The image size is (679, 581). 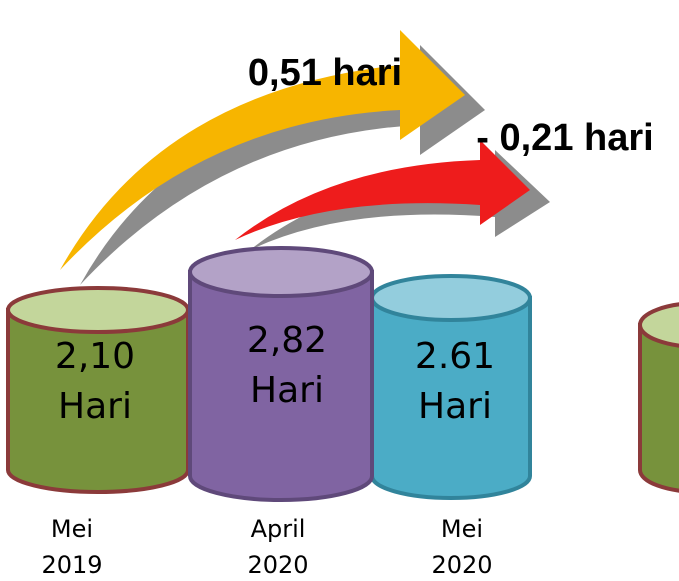 What do you see at coordinates (278, 529) in the screenshot?
I see `period: April` at bounding box center [278, 529].